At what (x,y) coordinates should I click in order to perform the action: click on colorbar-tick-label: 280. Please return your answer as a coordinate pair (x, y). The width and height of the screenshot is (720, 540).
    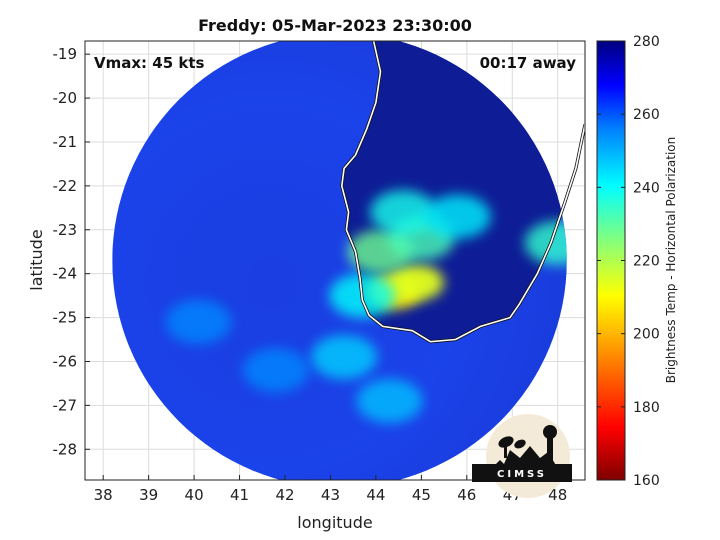
    Looking at the image, I should click on (646, 42).